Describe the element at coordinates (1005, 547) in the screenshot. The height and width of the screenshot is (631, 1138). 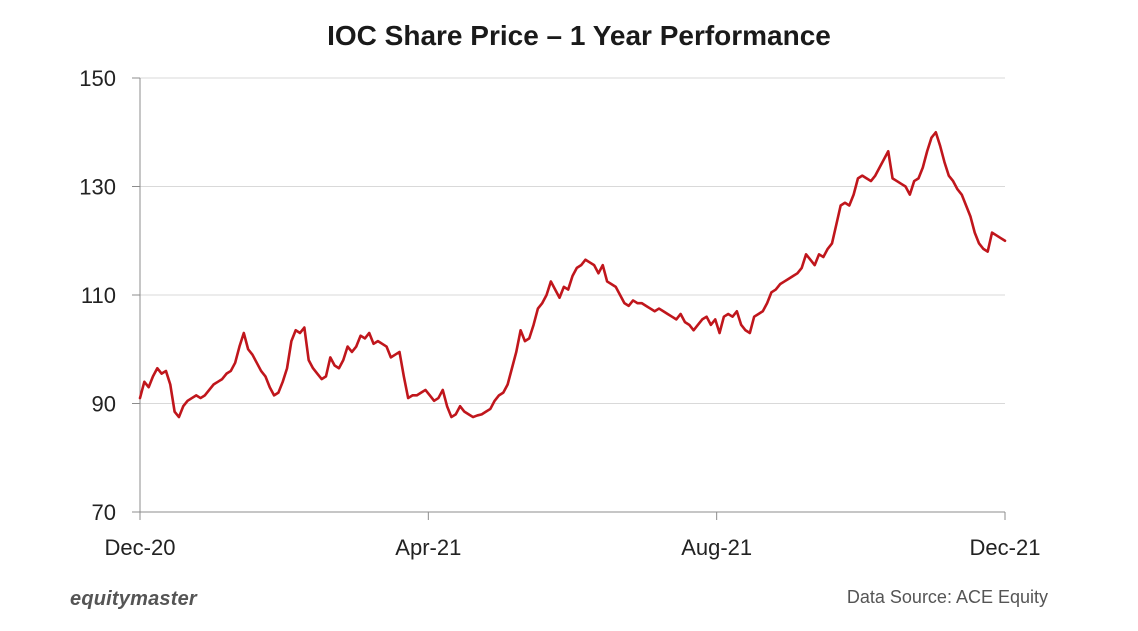
I see `x-tick-label: Dec-21` at that location.